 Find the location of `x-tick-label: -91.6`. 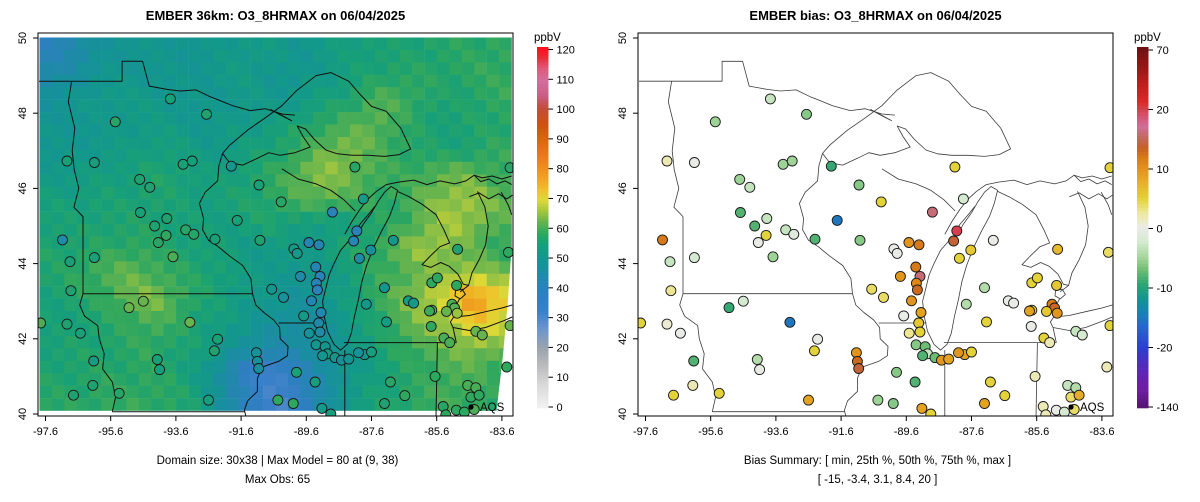

x-tick-label: -91.6 is located at coordinates (841, 432).